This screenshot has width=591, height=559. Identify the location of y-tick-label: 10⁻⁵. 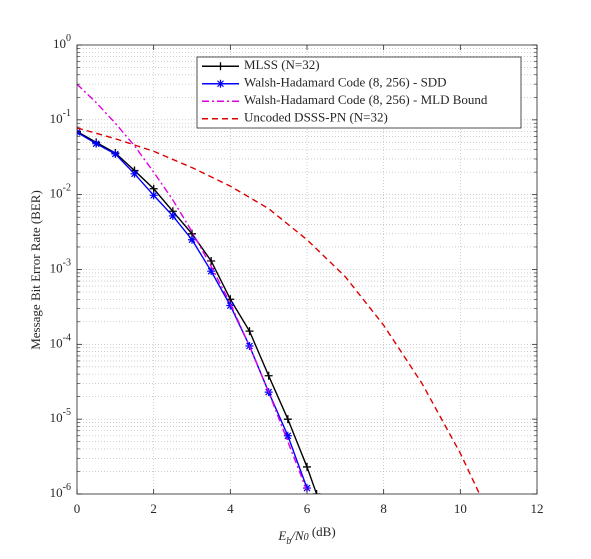
(60, 416).